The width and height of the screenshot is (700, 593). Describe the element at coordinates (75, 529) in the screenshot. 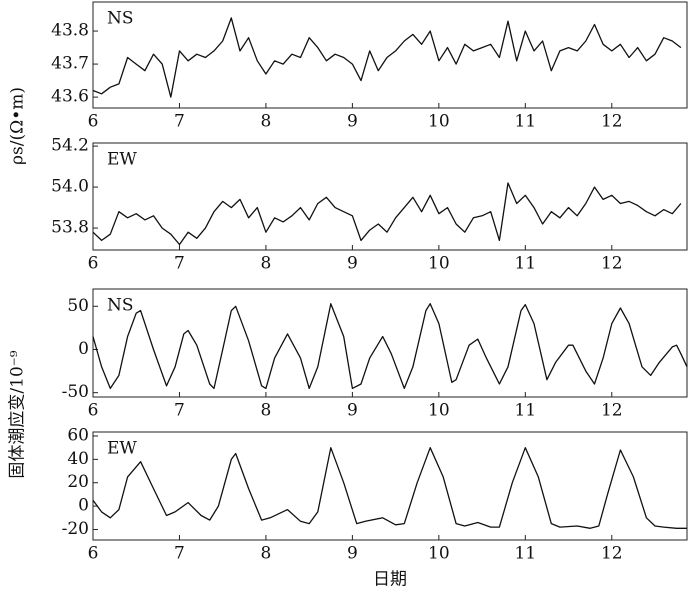

I see `y-tick-label: -20` at that location.